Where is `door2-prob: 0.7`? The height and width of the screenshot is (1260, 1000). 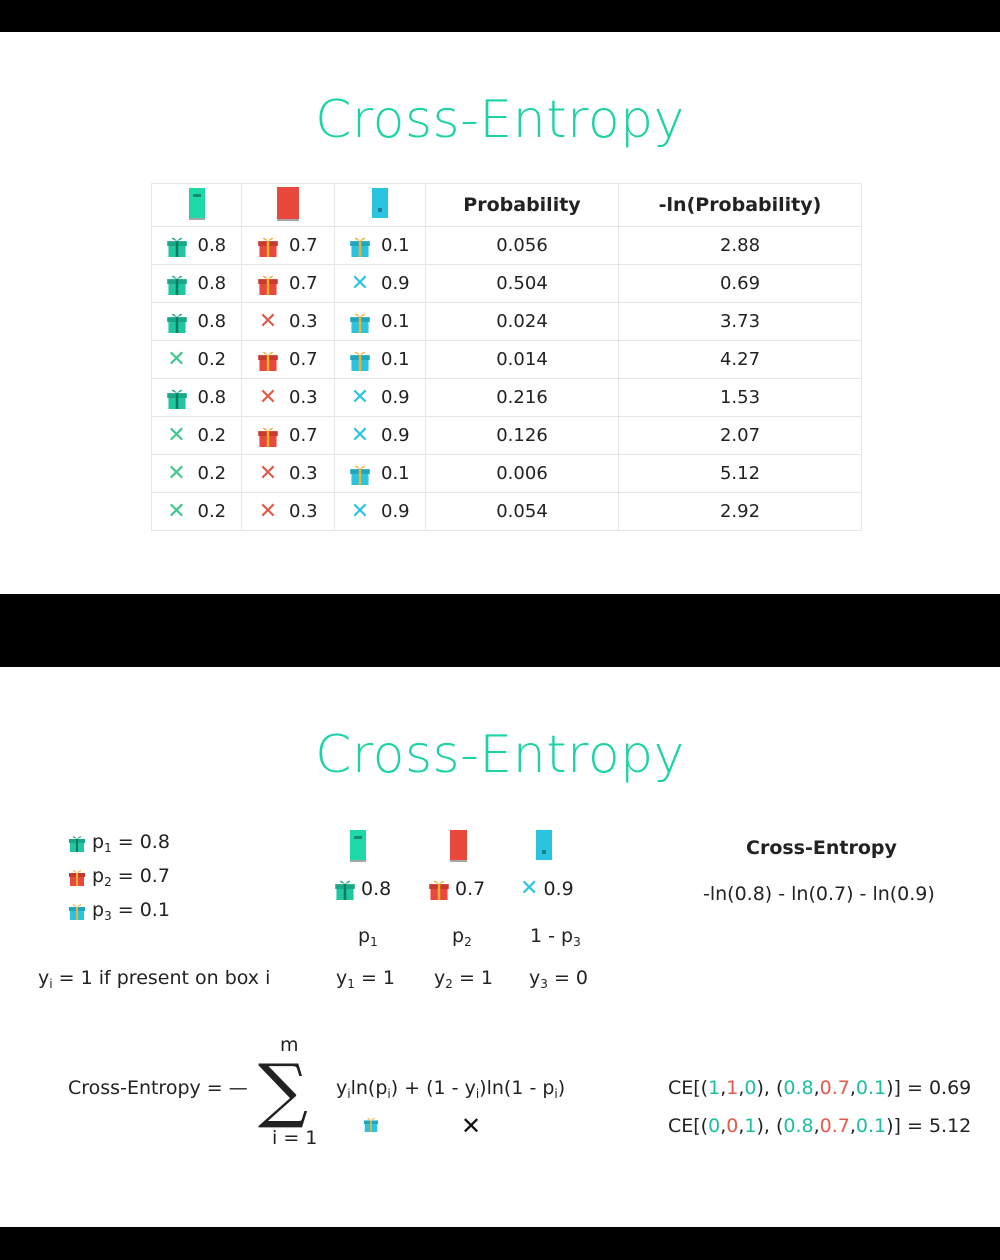
door2-prob: 0.7 is located at coordinates (470, 889).